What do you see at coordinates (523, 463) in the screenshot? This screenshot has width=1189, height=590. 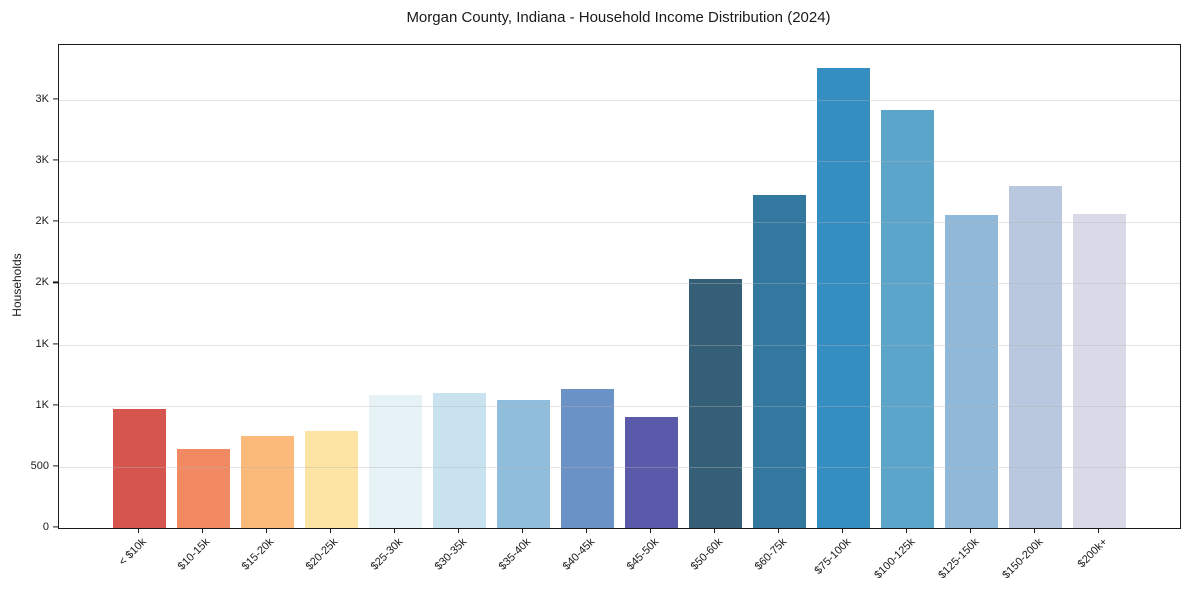 I see `bar-$35-40k` at bounding box center [523, 463].